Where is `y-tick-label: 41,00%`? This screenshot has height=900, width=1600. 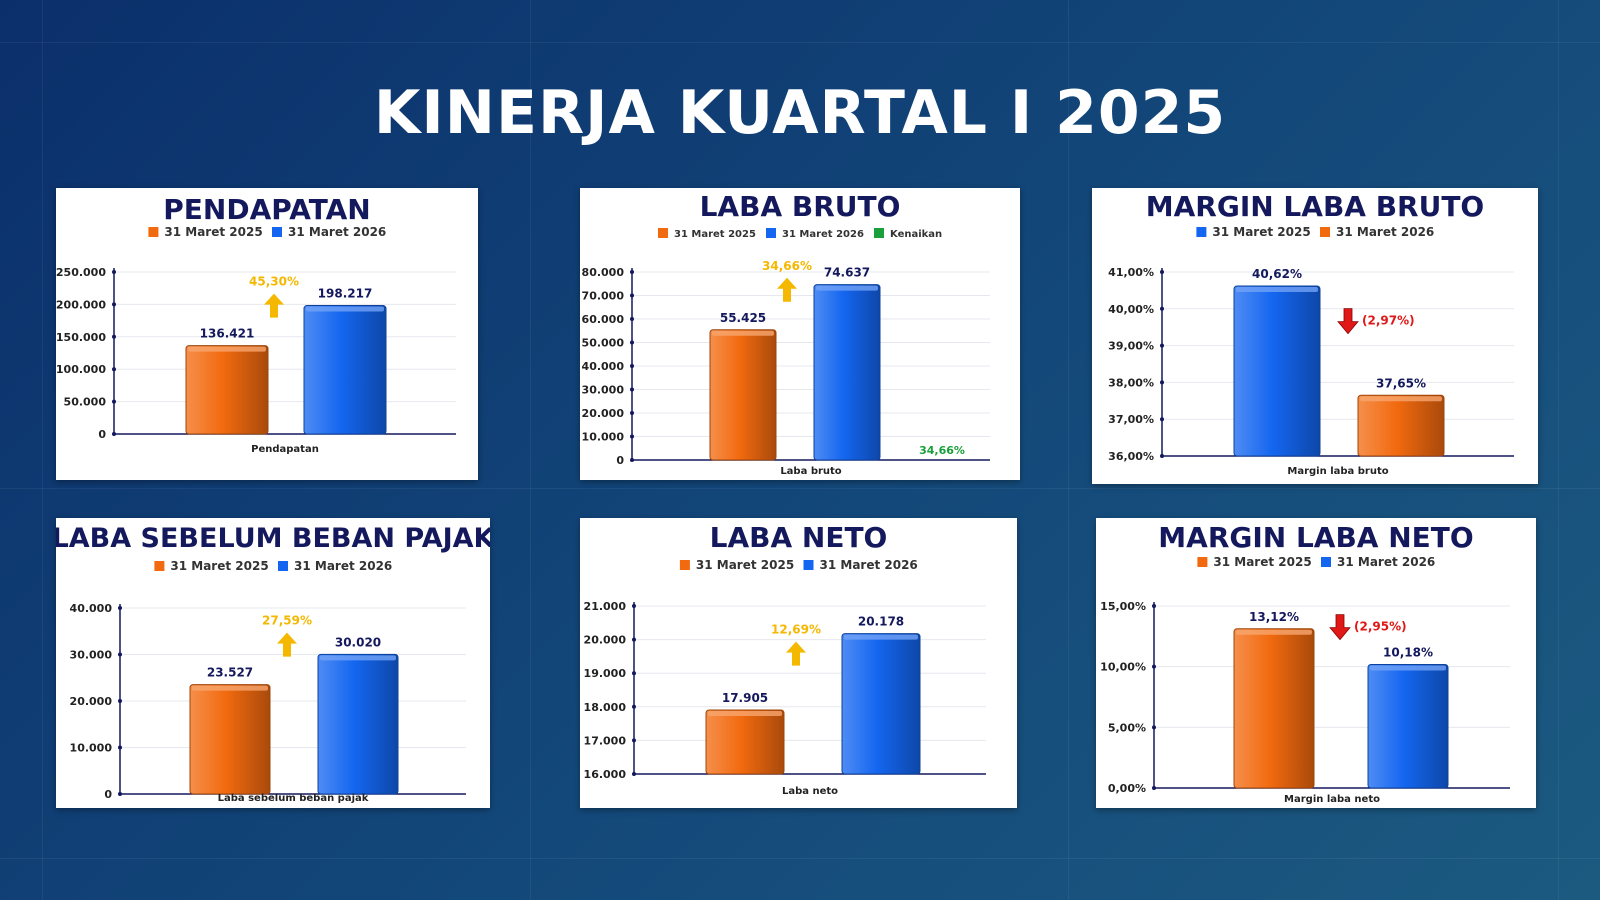
y-tick-label: 41,00% is located at coordinates (1131, 272).